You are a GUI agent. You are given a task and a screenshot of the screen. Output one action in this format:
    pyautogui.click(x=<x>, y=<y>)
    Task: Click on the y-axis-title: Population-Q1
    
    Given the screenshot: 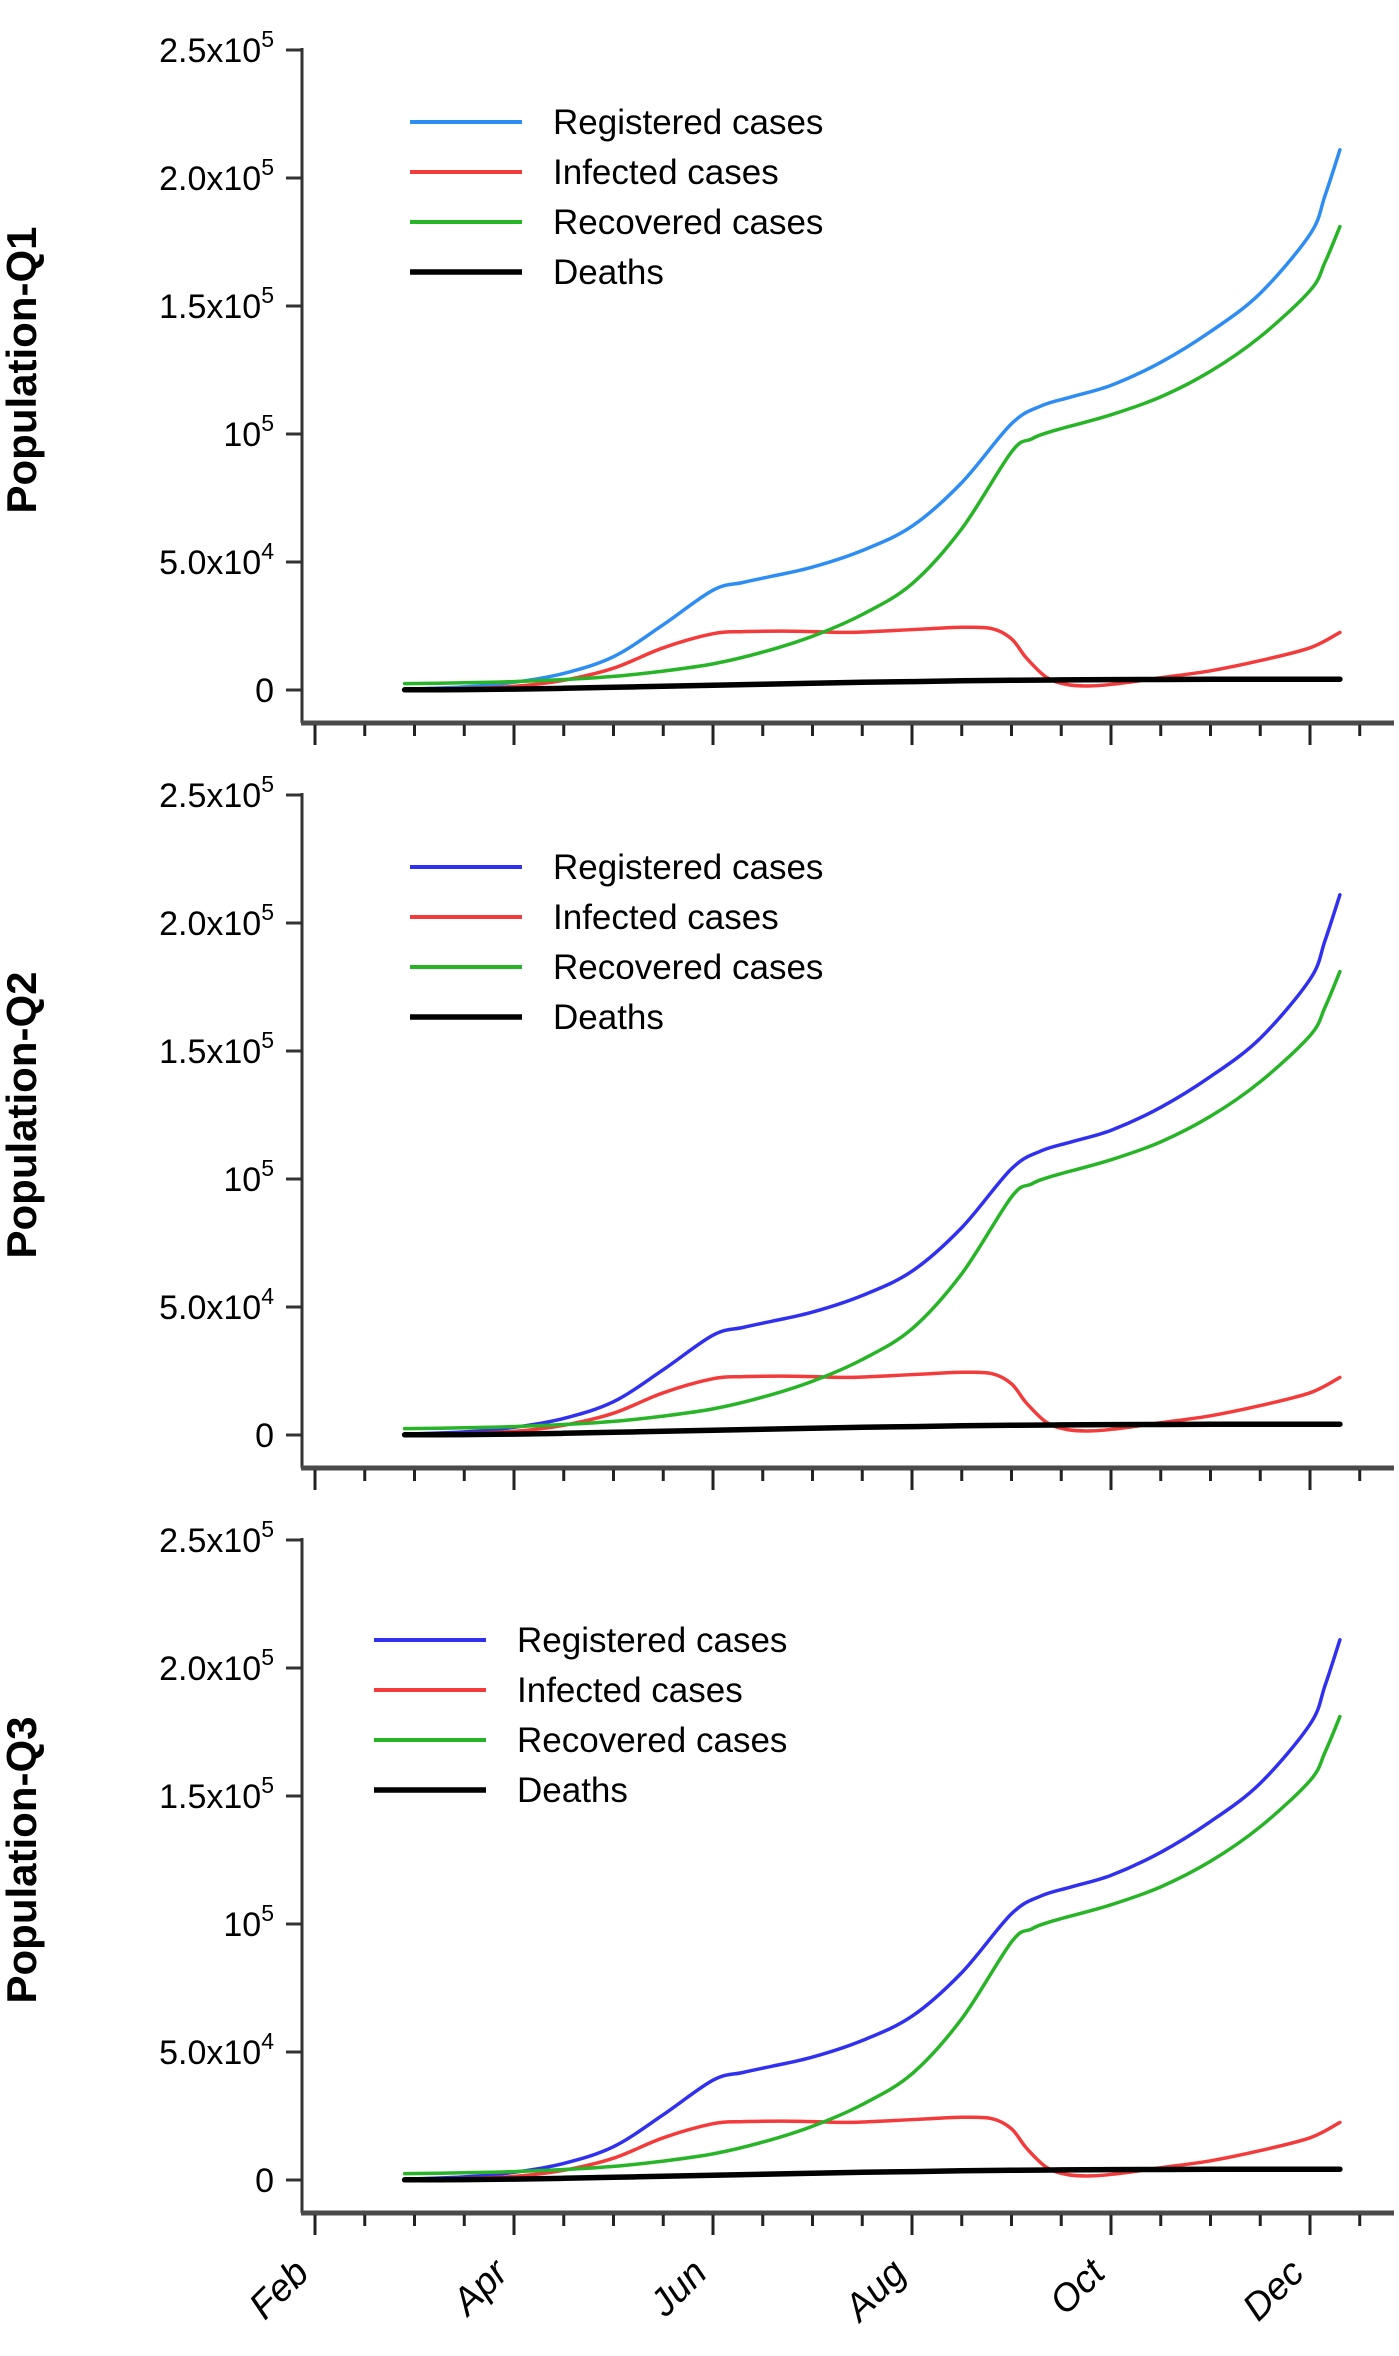 What is the action you would take?
    pyautogui.click(x=22, y=370)
    